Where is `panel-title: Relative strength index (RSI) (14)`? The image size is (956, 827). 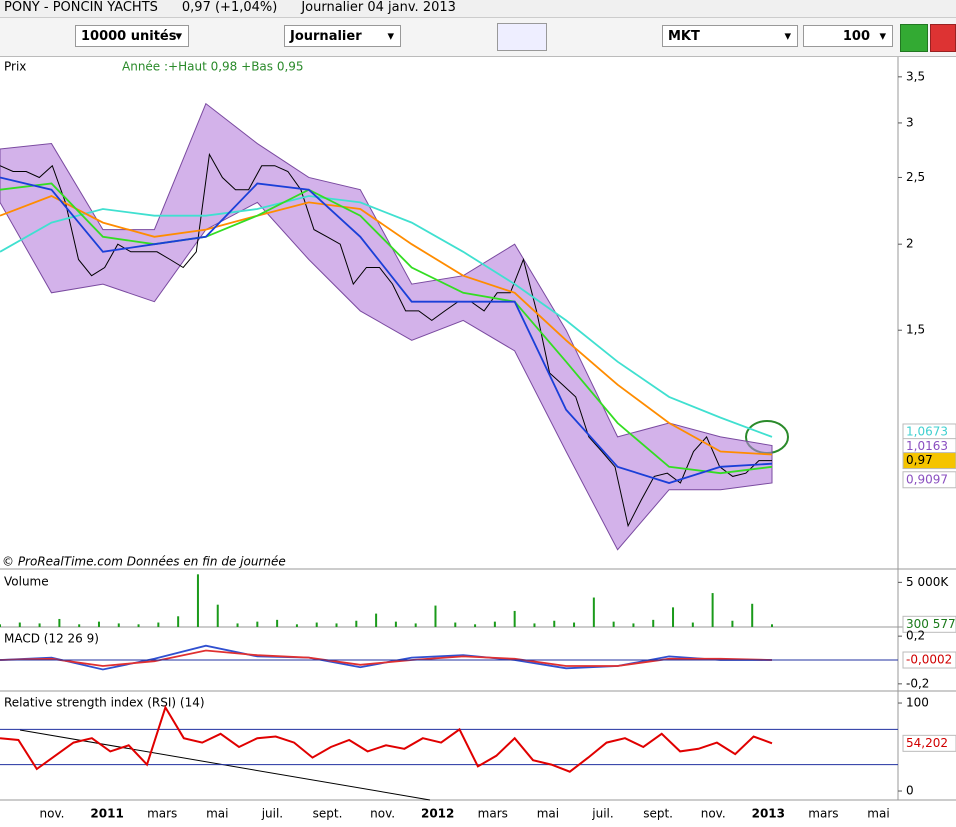
panel-title: Relative strength index (RSI) (14) is located at coordinates (104, 703).